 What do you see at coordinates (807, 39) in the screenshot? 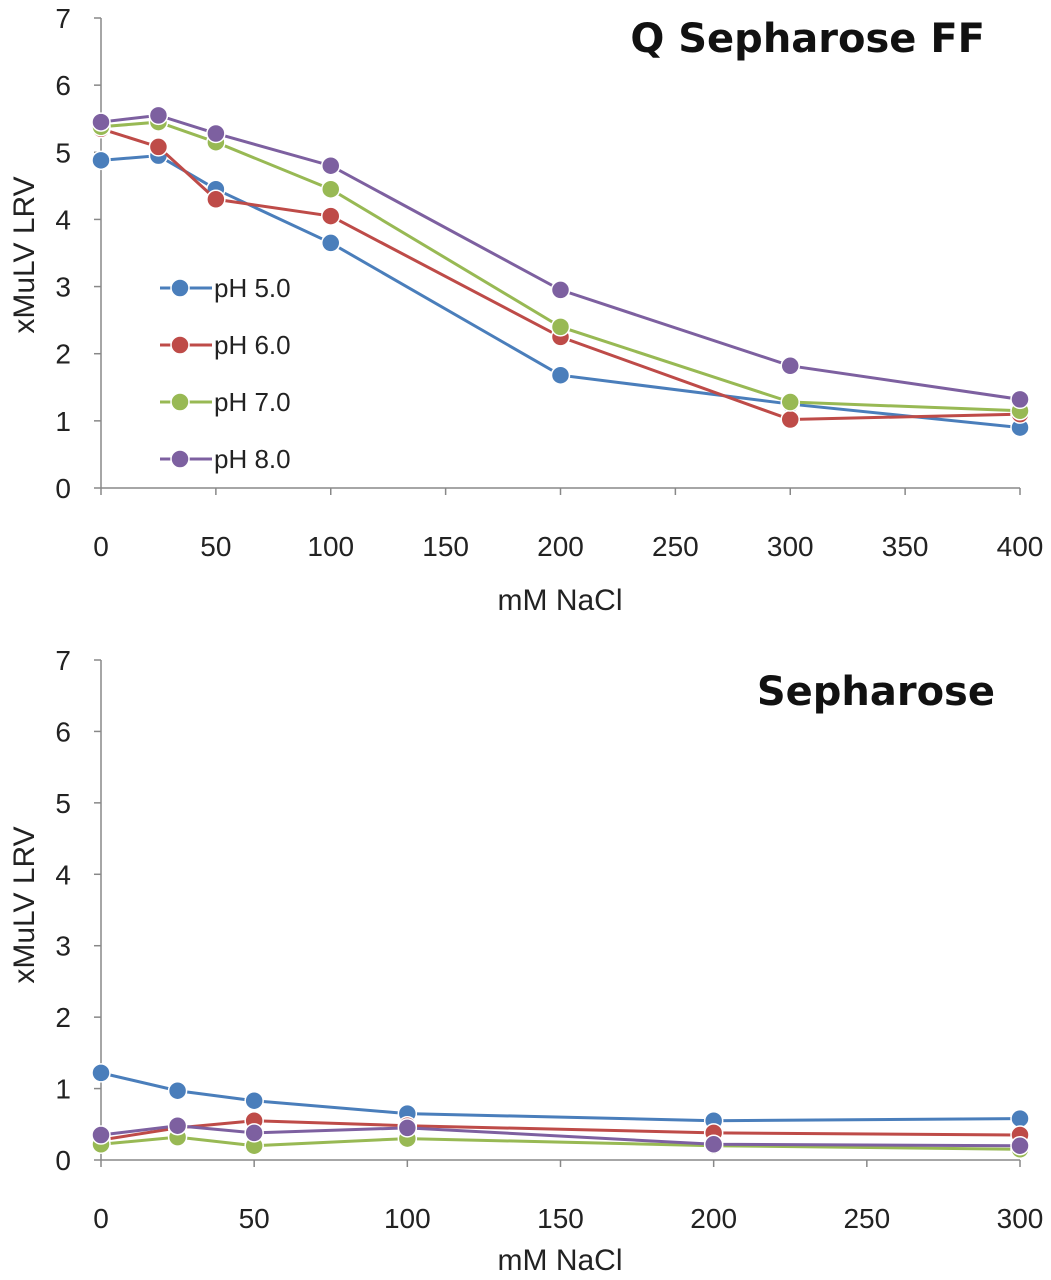
I see `chart-title: Q Sepharose FF` at bounding box center [807, 39].